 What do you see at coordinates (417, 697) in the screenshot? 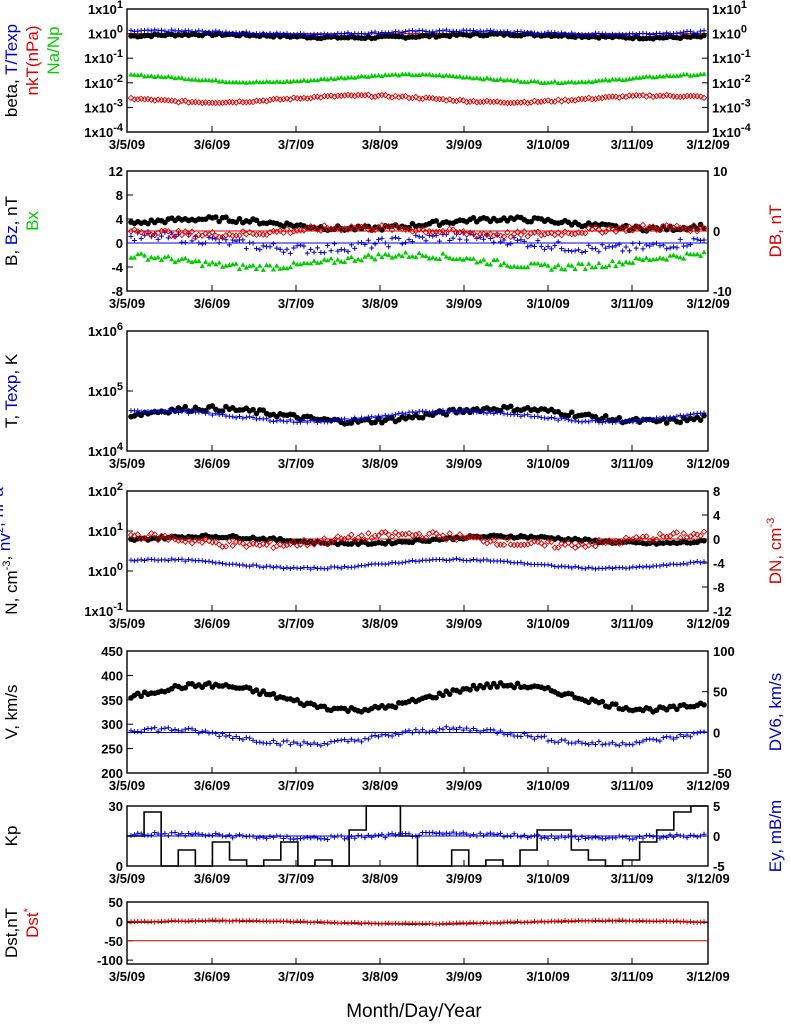
I see `series-V` at bounding box center [417, 697].